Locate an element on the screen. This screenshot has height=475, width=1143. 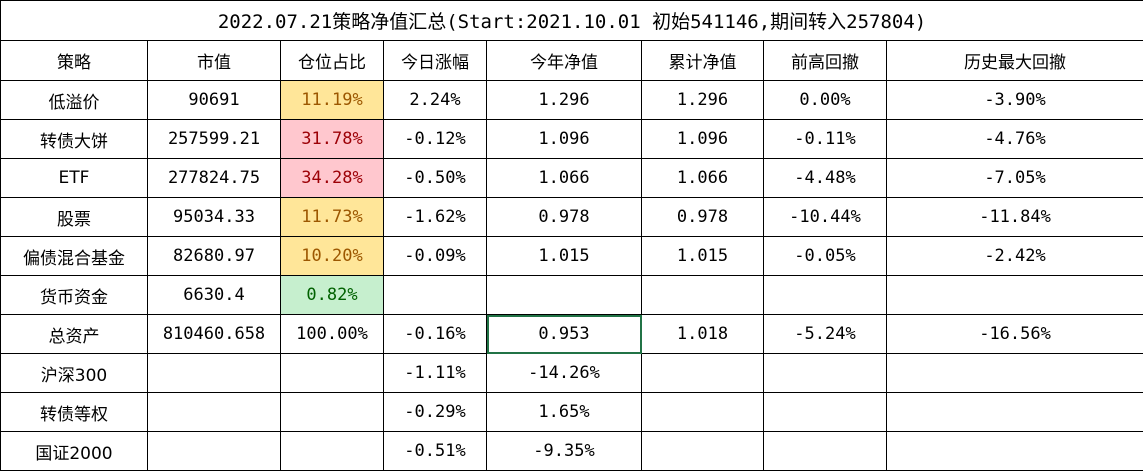
header-cell-market-value: 市值 is located at coordinates (214, 60).